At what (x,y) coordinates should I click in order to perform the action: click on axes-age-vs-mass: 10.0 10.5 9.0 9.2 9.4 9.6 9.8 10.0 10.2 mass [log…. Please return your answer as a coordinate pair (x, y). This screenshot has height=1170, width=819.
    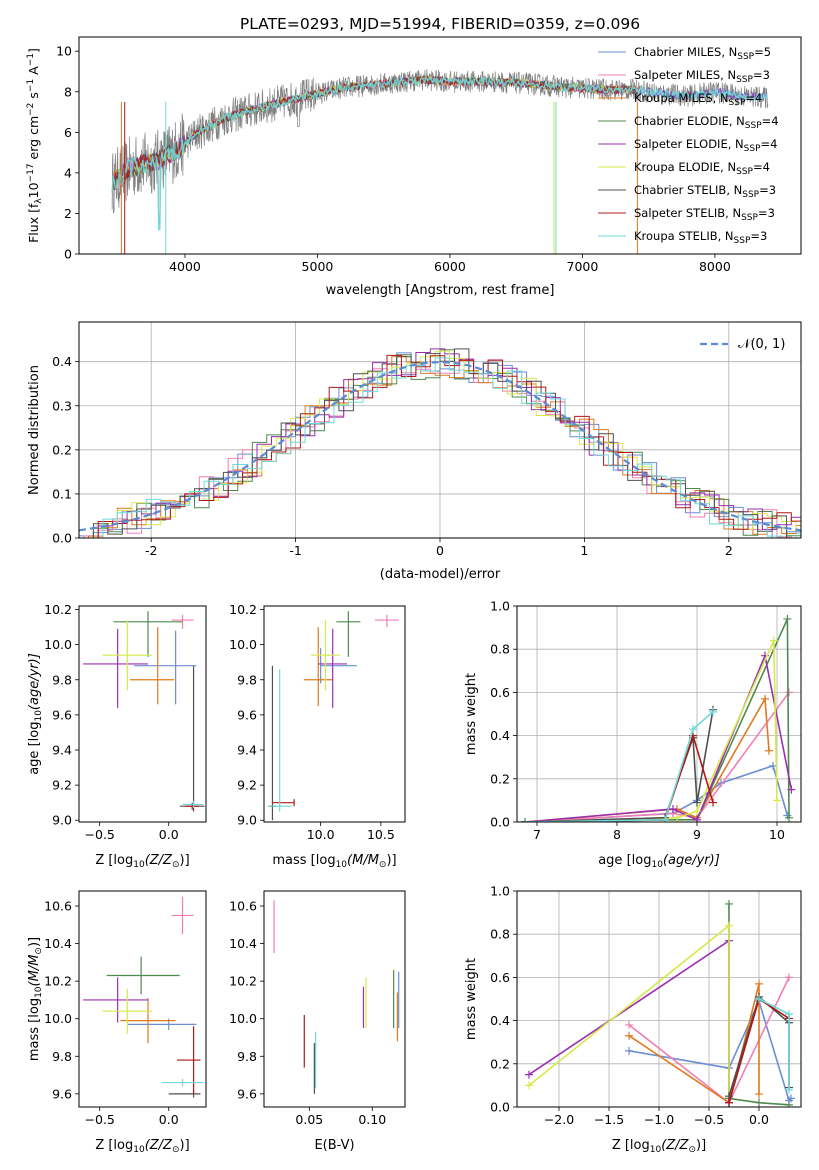
    Looking at the image, I should click on (317, 736).